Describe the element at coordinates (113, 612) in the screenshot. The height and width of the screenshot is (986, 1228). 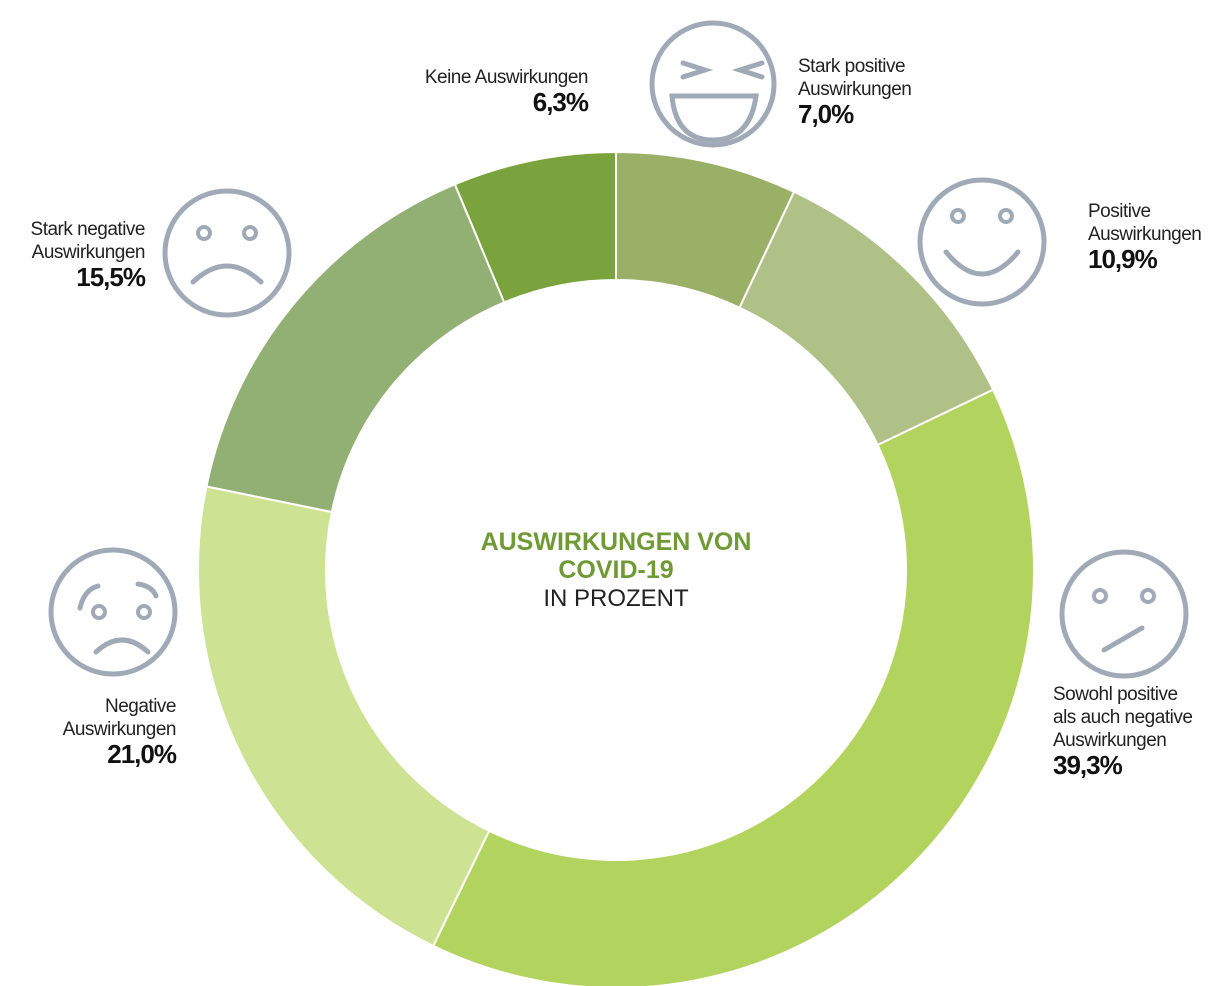
I see `face-worried` at that location.